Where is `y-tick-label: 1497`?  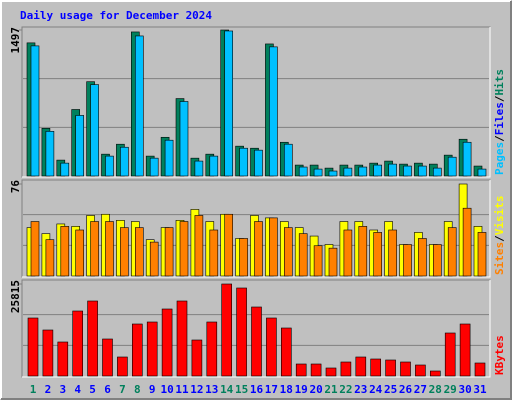
y-tick-label: 1497 is located at coordinates (15, 40).